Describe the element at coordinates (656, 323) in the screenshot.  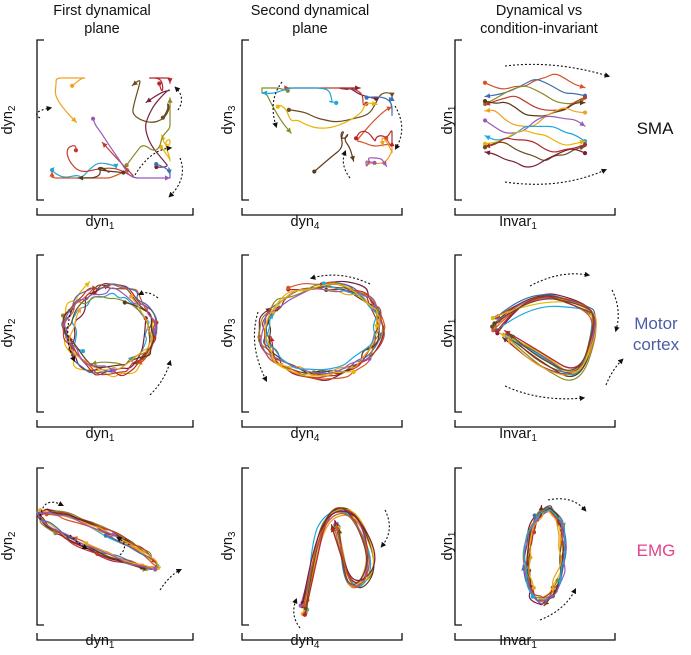
I see `row-label-line1: Motor` at that location.